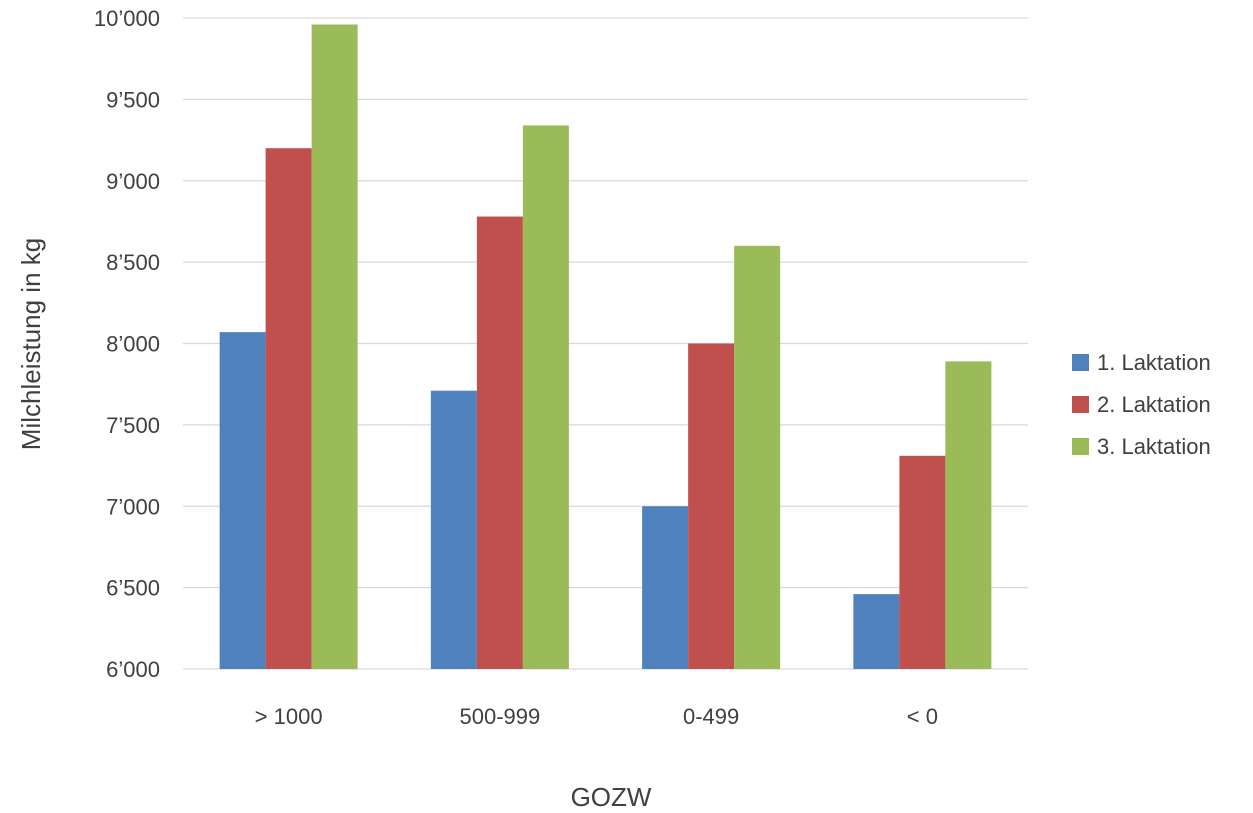 The height and width of the screenshot is (813, 1253). What do you see at coordinates (133, 181) in the screenshot?
I see `y-tick-label: 9’000` at bounding box center [133, 181].